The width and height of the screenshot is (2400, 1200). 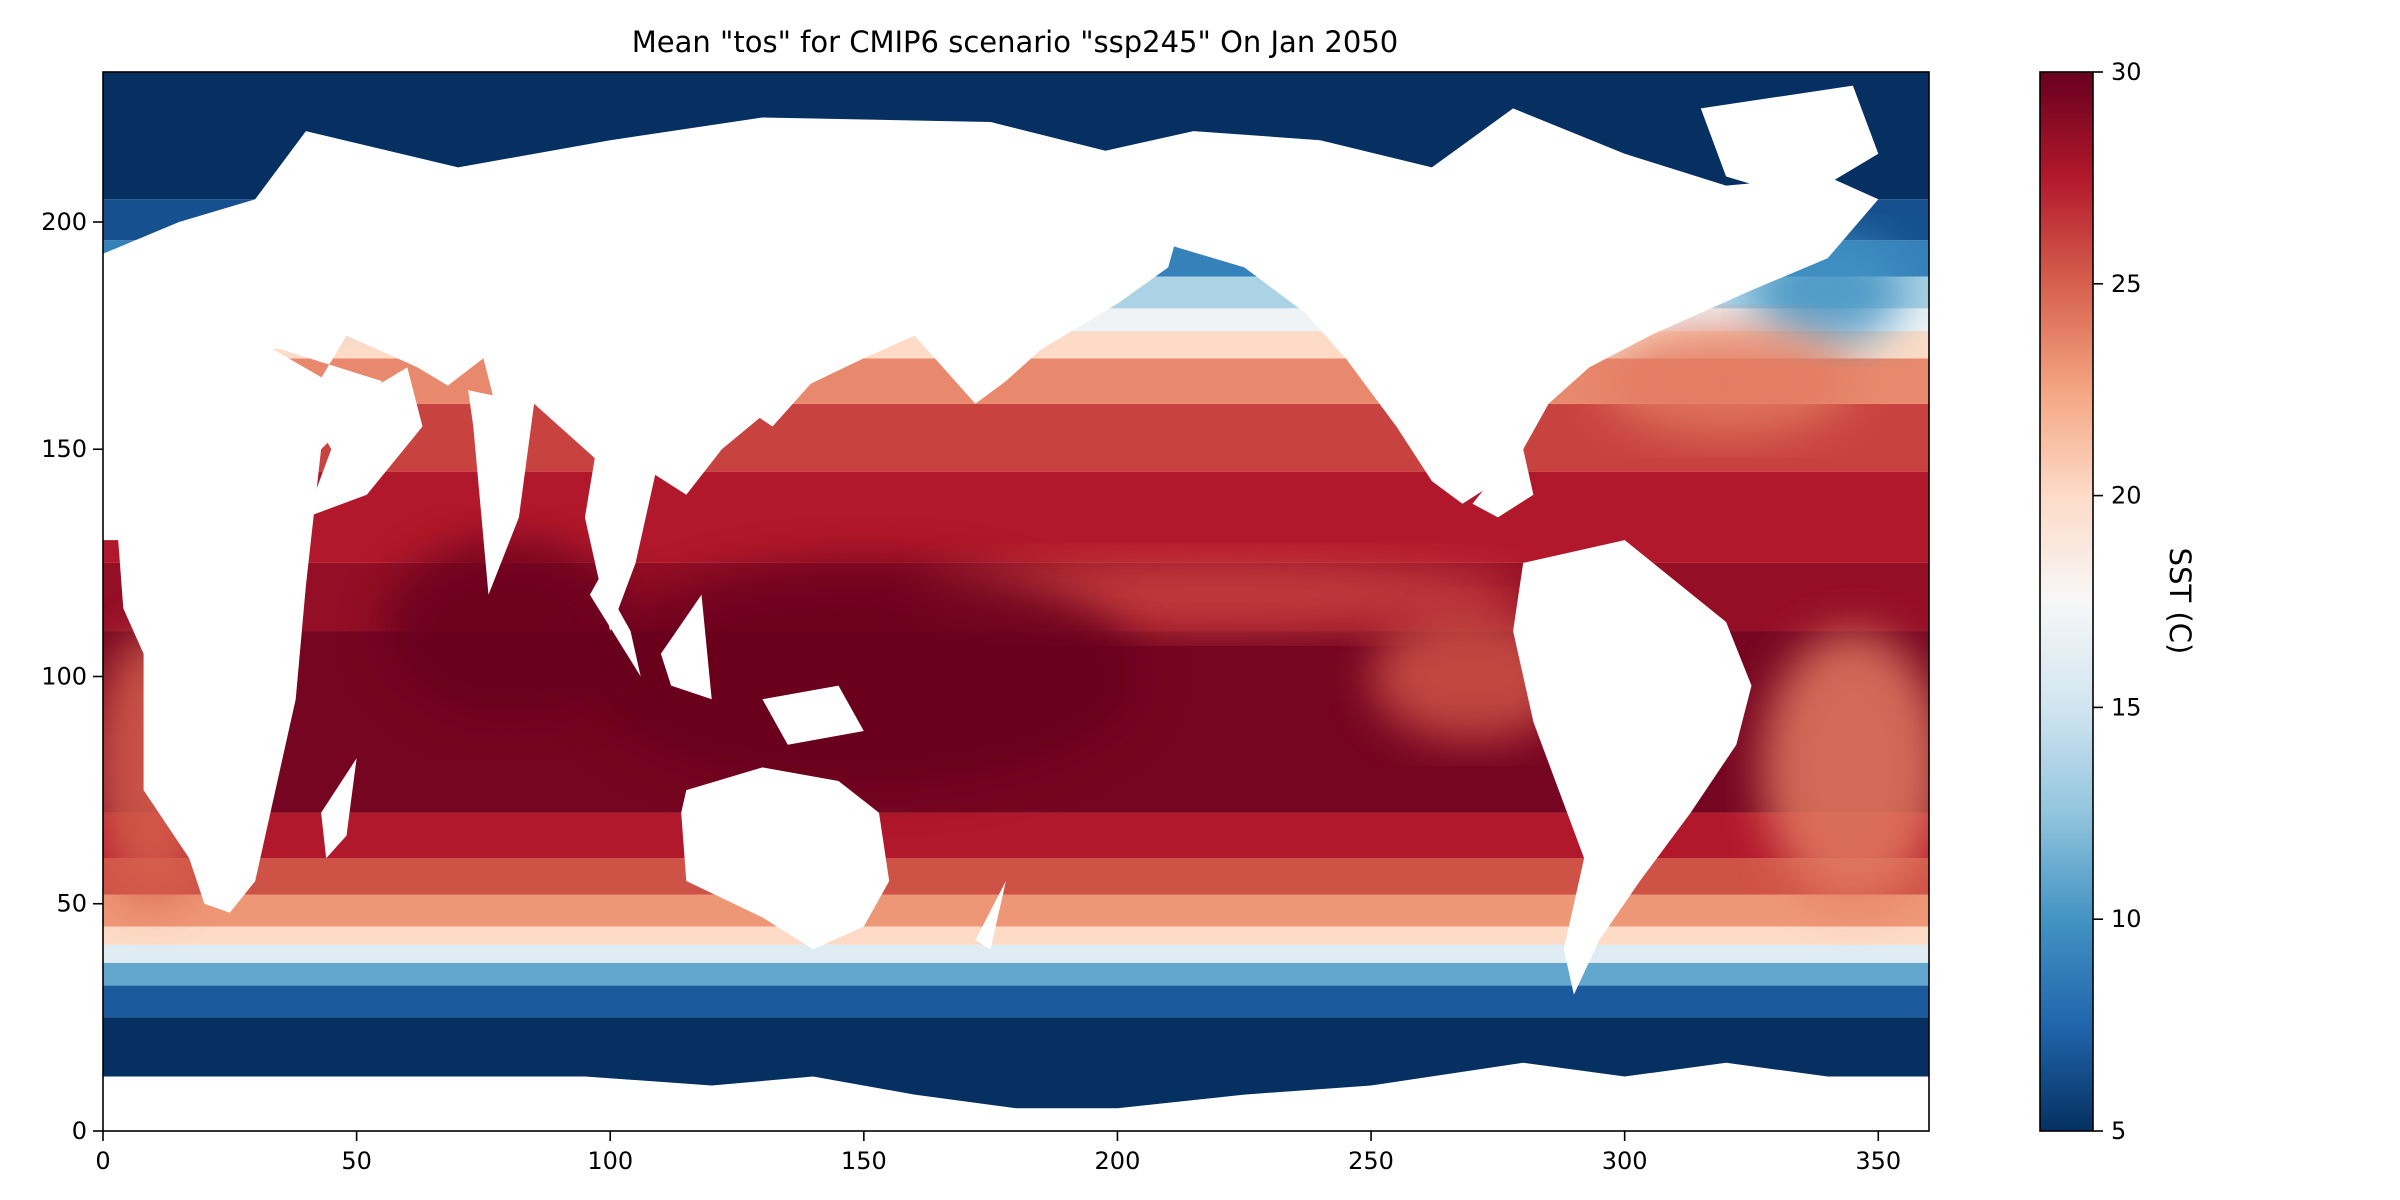 I want to click on x-tick-label: 350, so click(x=1878, y=1161).